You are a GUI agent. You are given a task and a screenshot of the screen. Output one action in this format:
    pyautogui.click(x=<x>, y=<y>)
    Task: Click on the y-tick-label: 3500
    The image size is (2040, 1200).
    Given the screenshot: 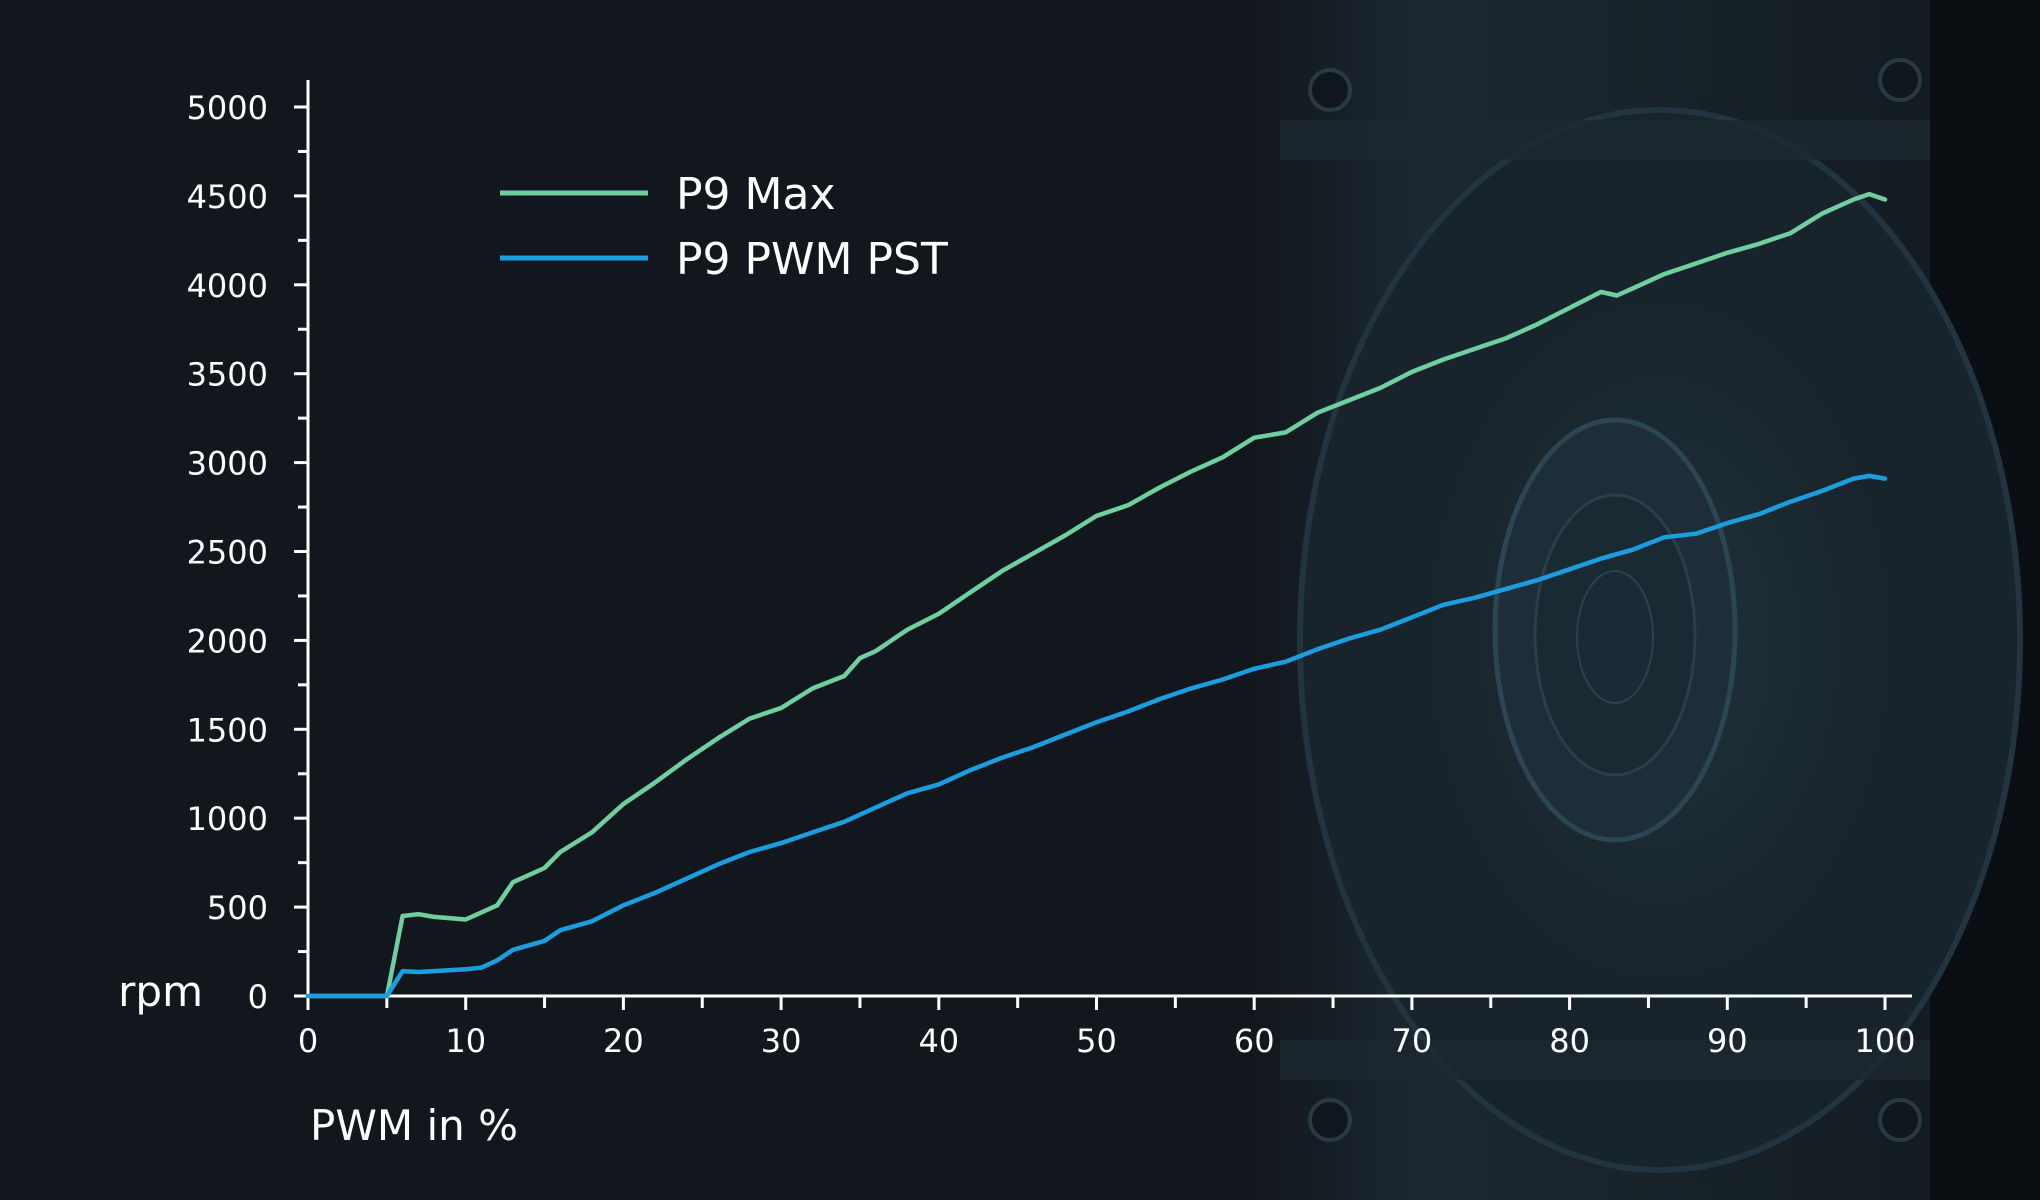 What is the action you would take?
    pyautogui.click(x=227, y=375)
    